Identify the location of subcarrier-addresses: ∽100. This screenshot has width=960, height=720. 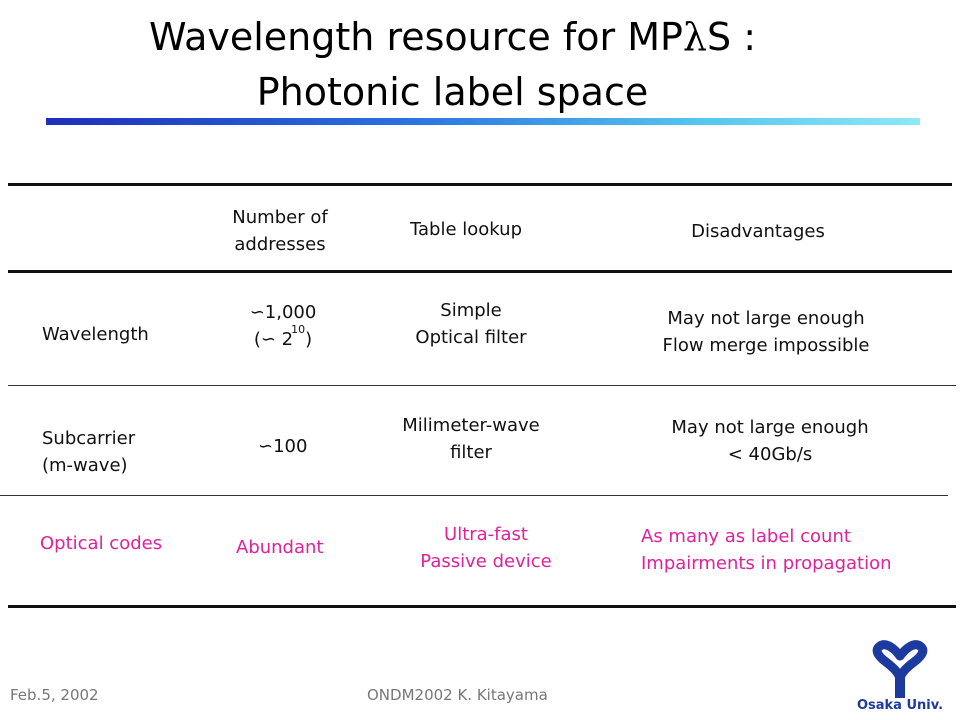
(283, 446).